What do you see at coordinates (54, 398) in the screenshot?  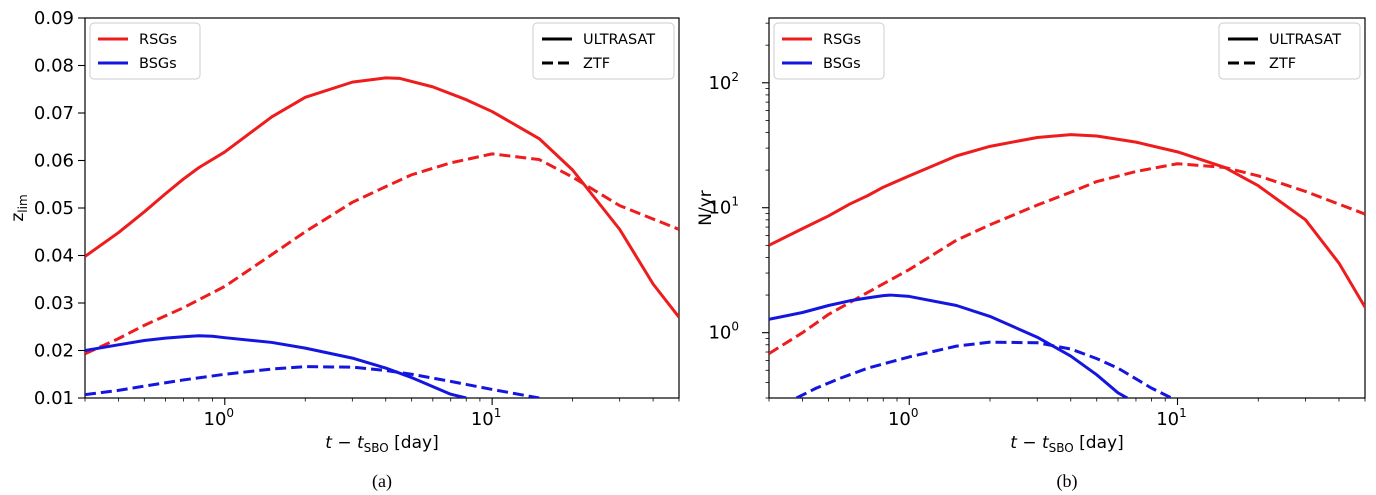 I see `y-tick-label: 0.01` at bounding box center [54, 398].